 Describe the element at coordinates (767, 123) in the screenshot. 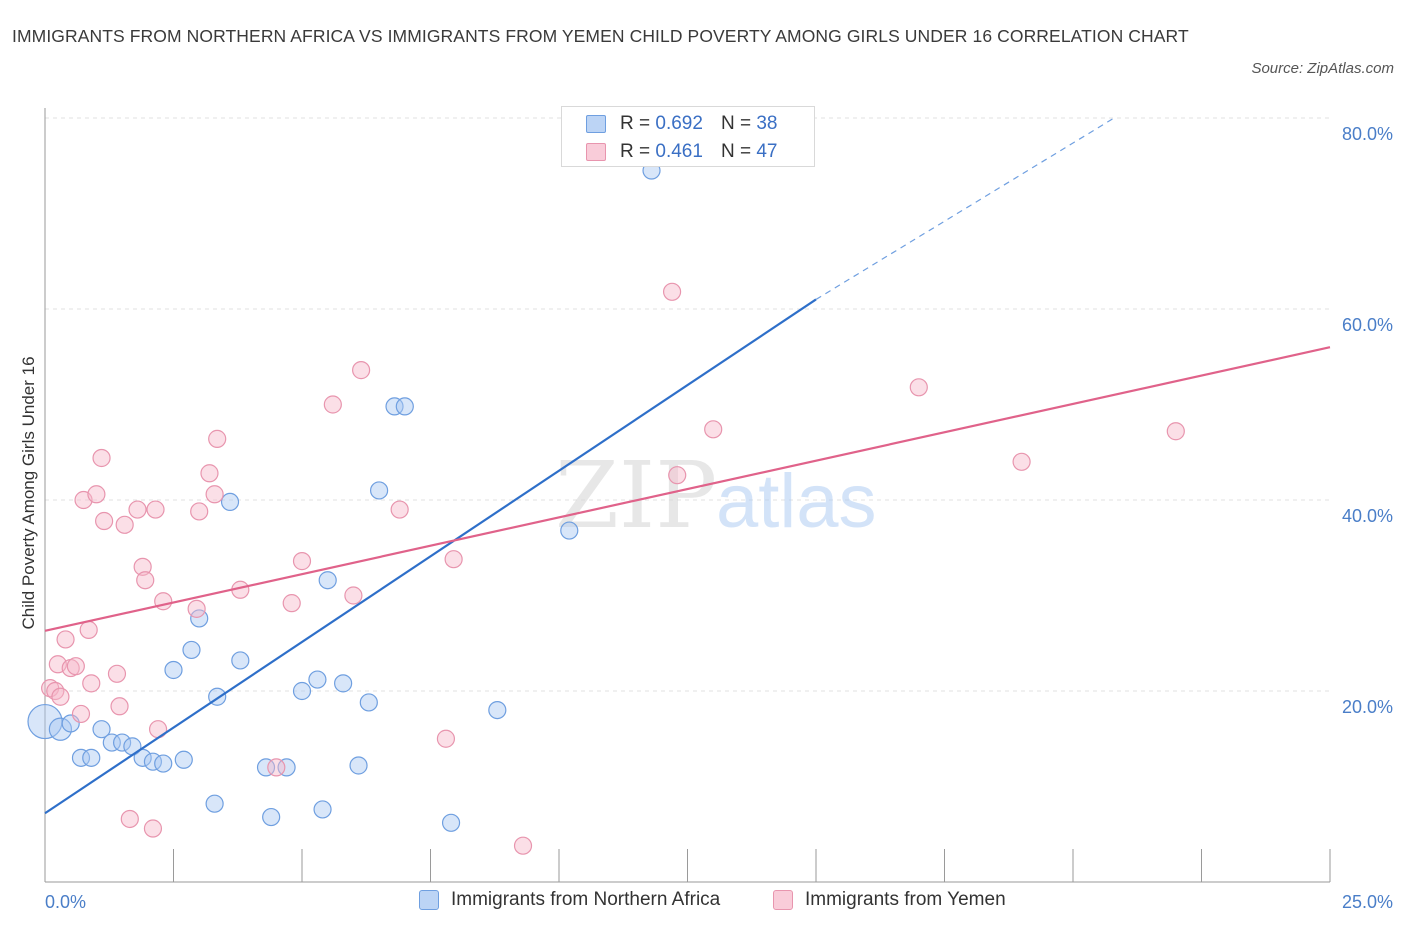

I see `legend-n-value-blue: 38` at that location.